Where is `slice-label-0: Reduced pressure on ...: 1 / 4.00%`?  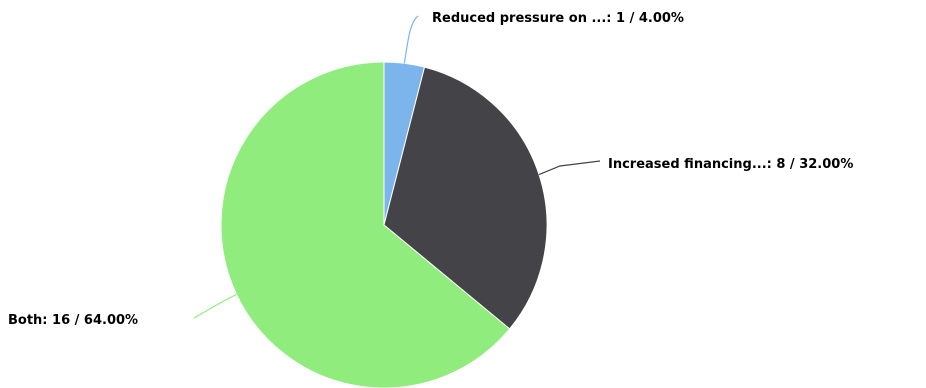
slice-label-0: Reduced pressure on ...: 1 / 4.00% is located at coordinates (558, 18).